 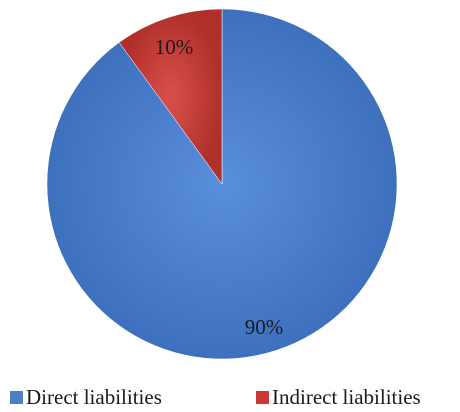 I want to click on legend-item-direct-liabilities: Direct liabilities, so click(x=86, y=397).